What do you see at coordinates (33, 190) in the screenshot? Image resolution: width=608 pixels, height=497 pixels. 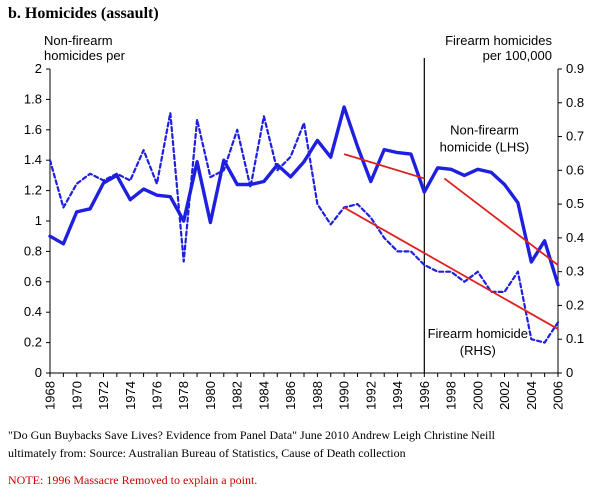 I see `left-tick-label: 1.2` at bounding box center [33, 190].